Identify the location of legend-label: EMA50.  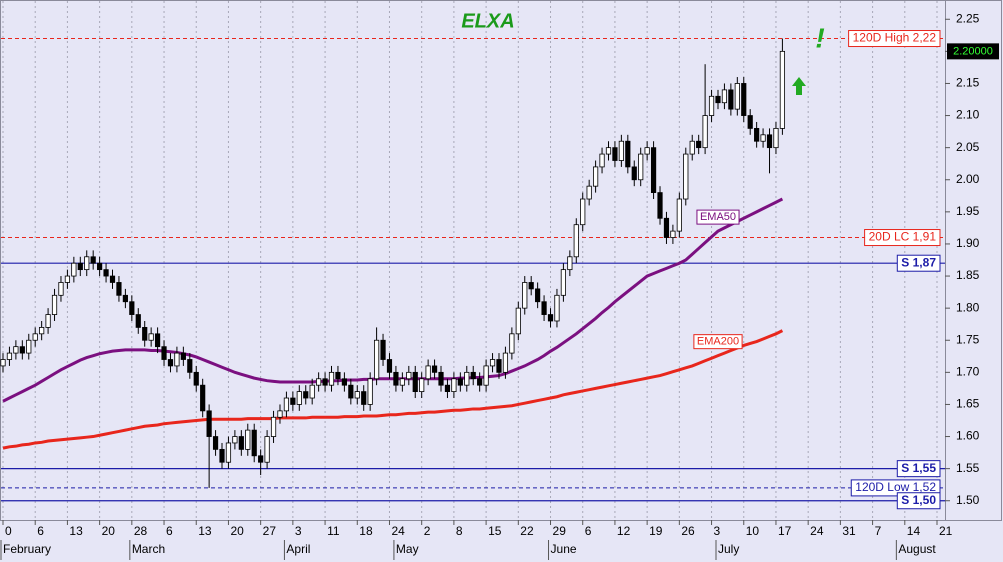
(718, 217).